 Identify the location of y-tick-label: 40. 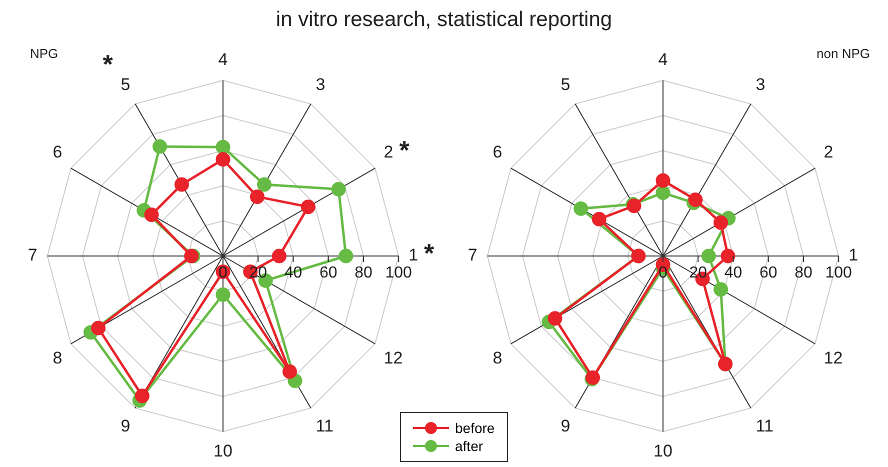
(733, 273).